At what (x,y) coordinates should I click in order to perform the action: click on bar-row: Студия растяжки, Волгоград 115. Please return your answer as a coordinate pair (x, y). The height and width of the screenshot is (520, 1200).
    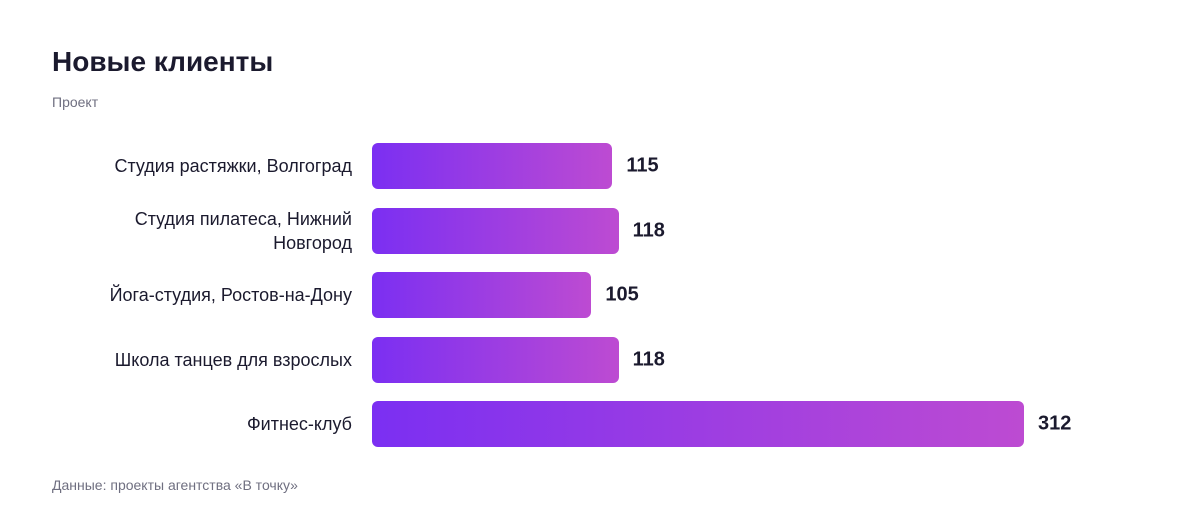
    Looking at the image, I should click on (600, 166).